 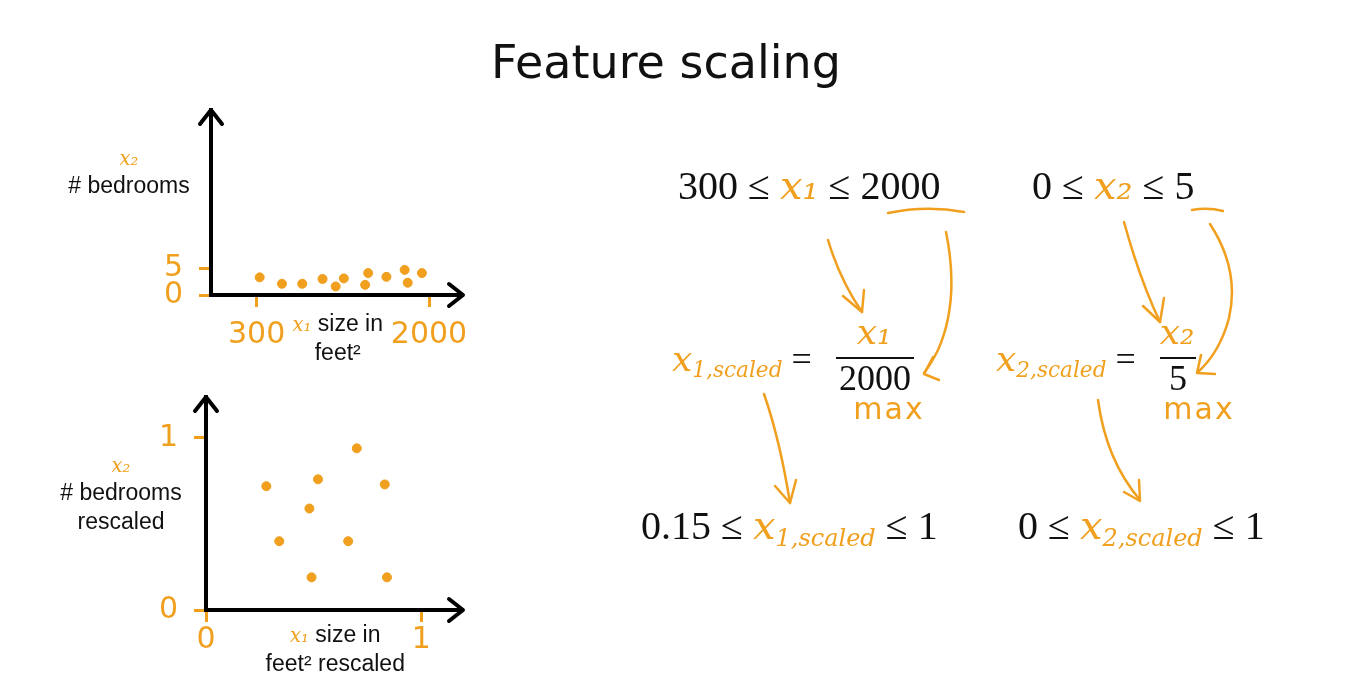 What do you see at coordinates (874, 331) in the screenshot?
I see `text: x₁` at bounding box center [874, 331].